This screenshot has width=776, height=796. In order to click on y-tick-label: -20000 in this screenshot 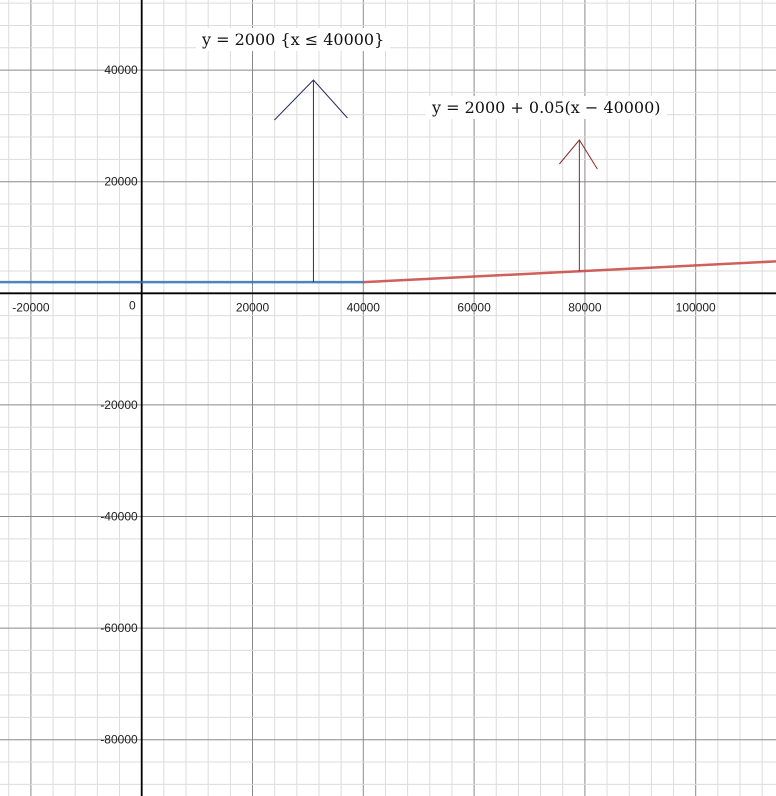, I will do `click(119, 405)`.